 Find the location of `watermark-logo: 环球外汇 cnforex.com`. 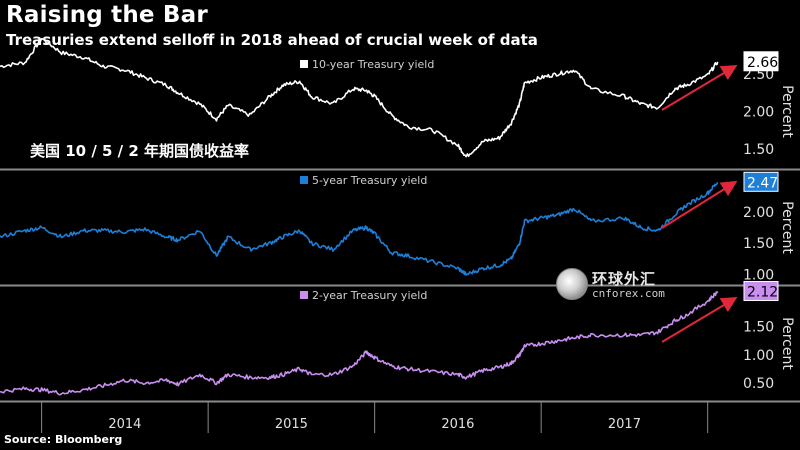

watermark-logo: 环球外汇 cnforex.com is located at coordinates (616, 285).